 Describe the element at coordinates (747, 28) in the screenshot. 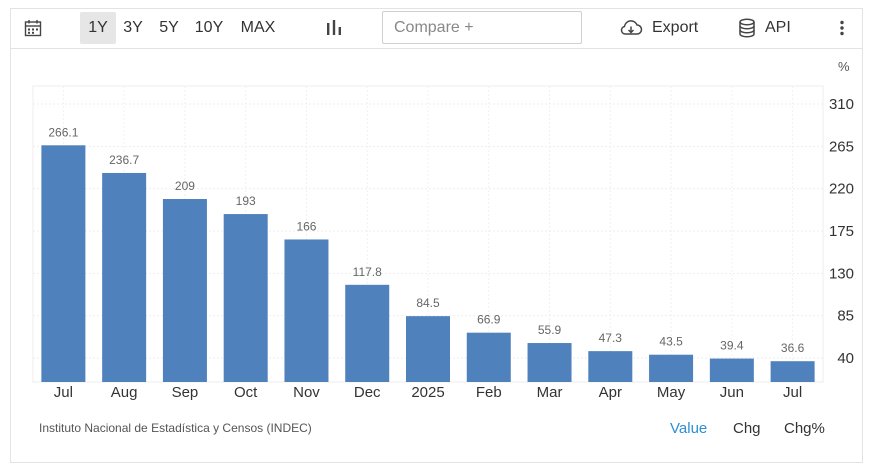

I see `database-icon` at that location.